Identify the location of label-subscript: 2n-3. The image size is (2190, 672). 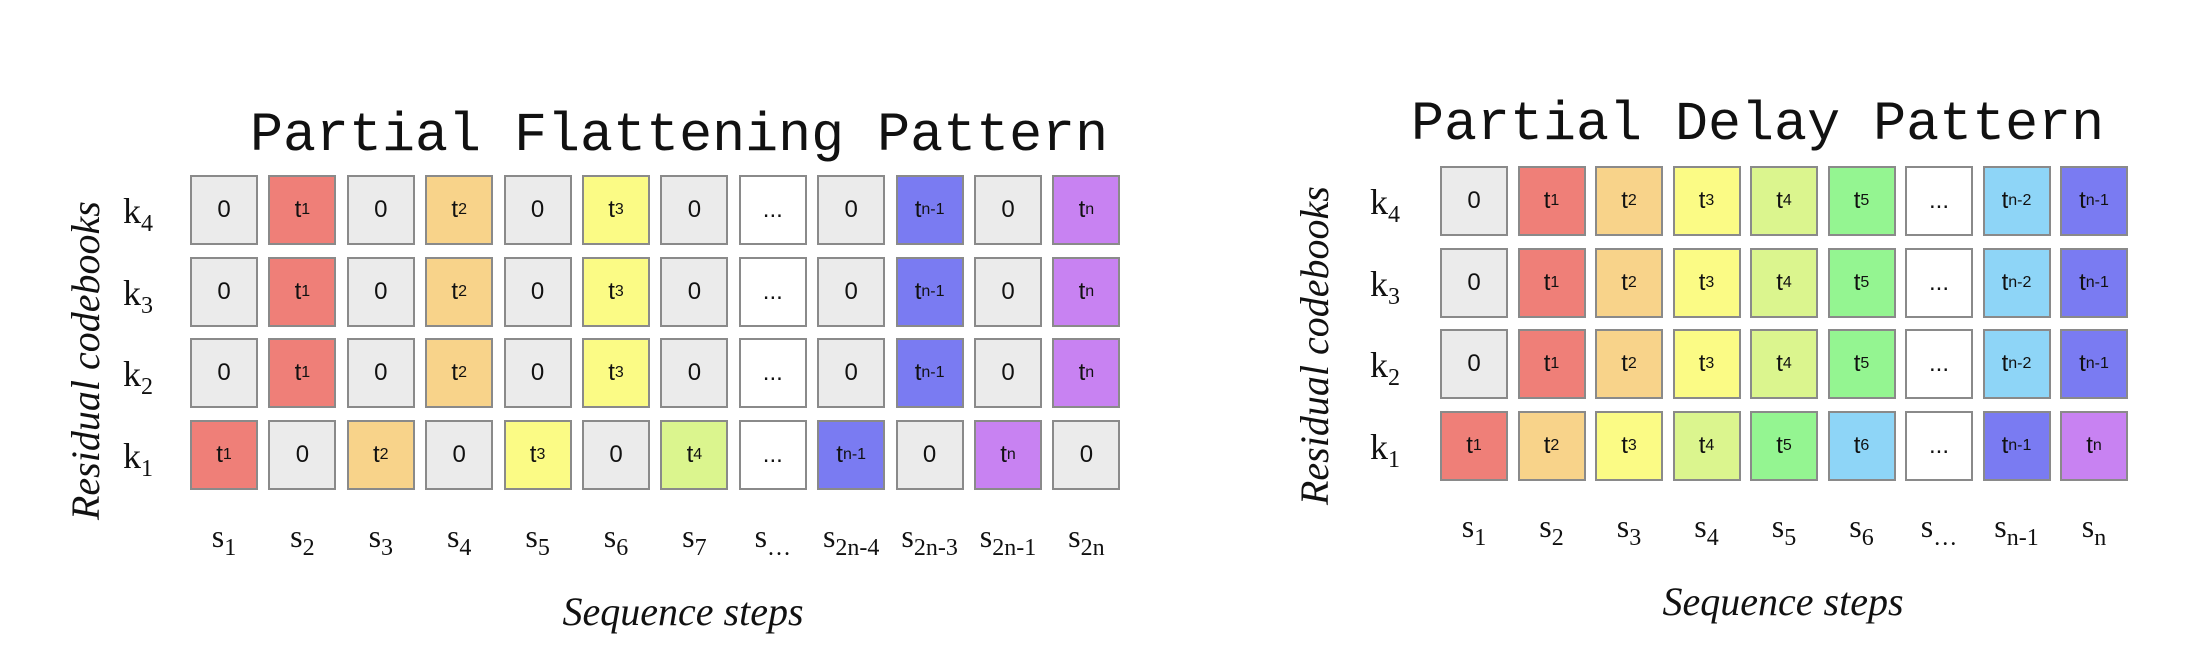
(935, 548).